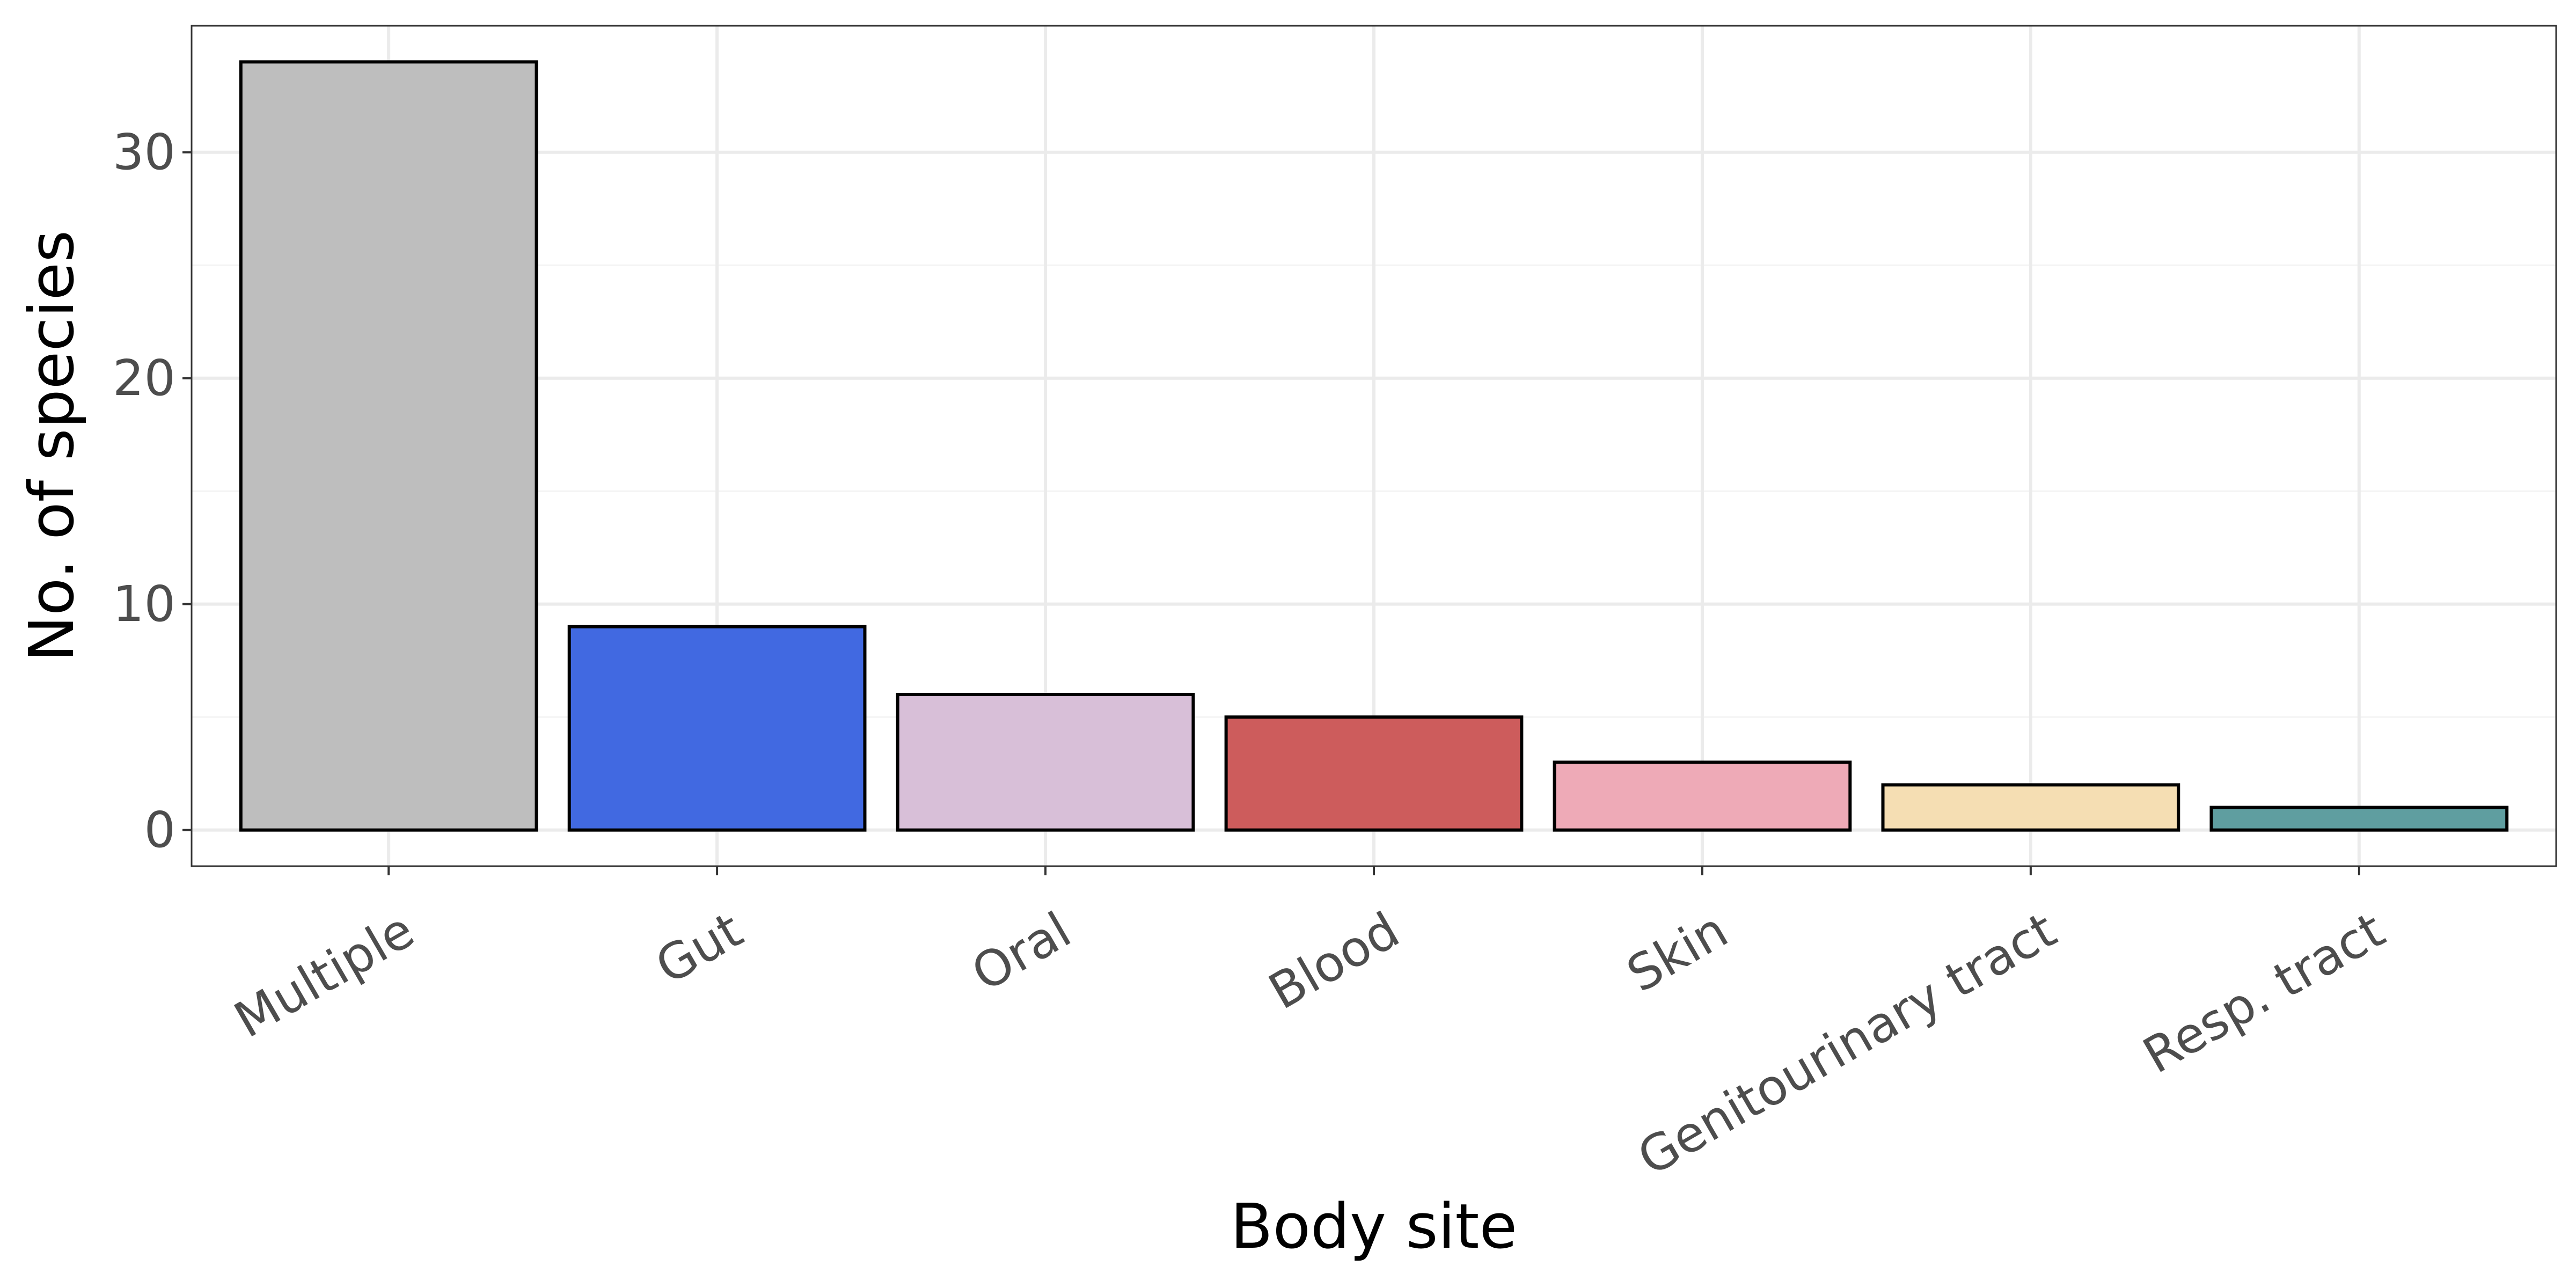 This screenshot has height=1288, width=2576. I want to click on x-tick-label: Blood, so click(1334, 960).